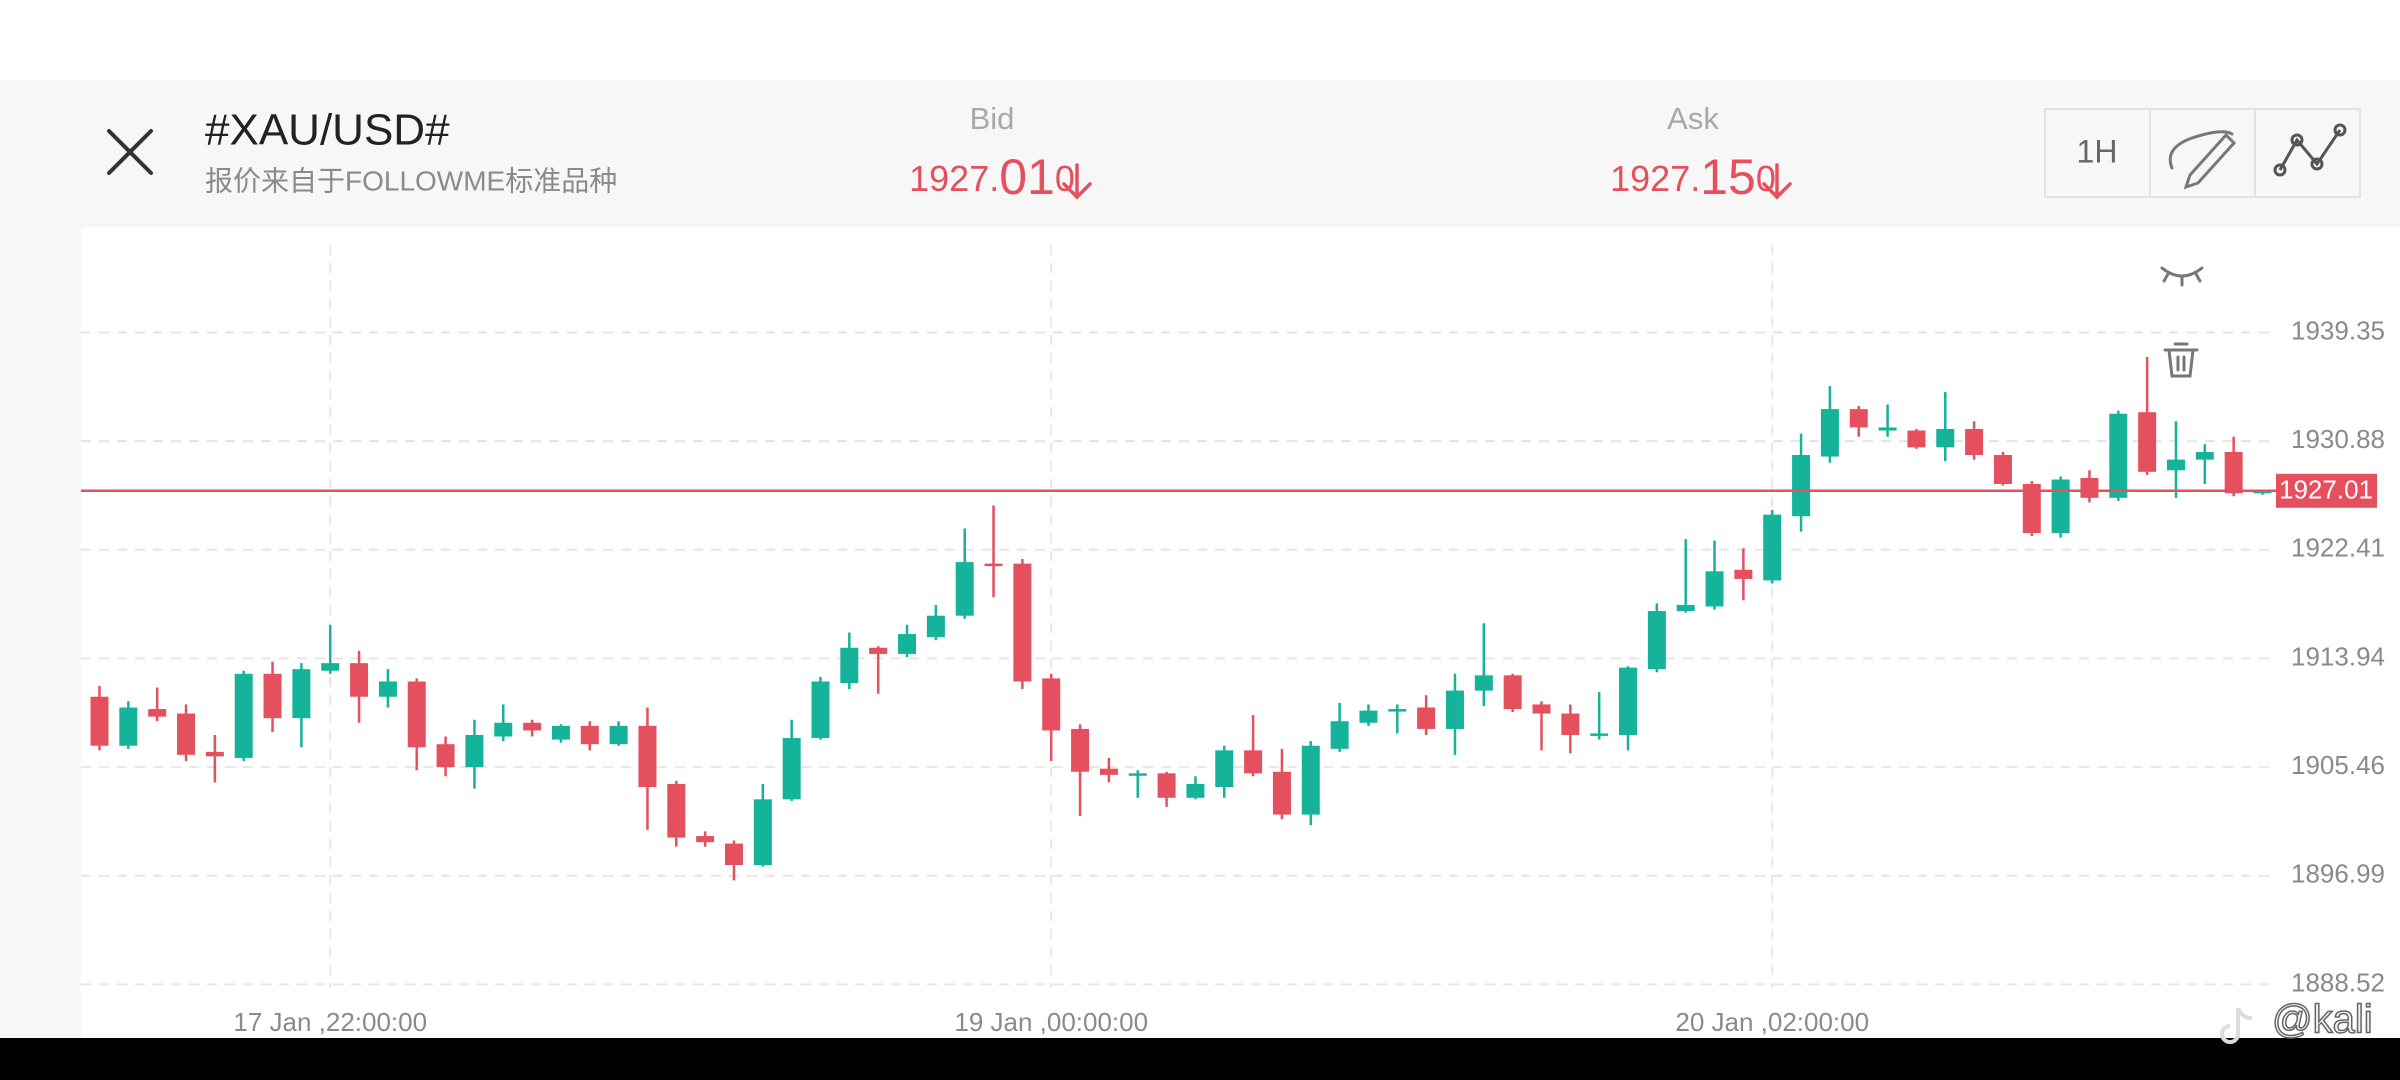 The width and height of the screenshot is (2400, 1080). Describe the element at coordinates (1200, 40) in the screenshot. I see `status-area` at that location.